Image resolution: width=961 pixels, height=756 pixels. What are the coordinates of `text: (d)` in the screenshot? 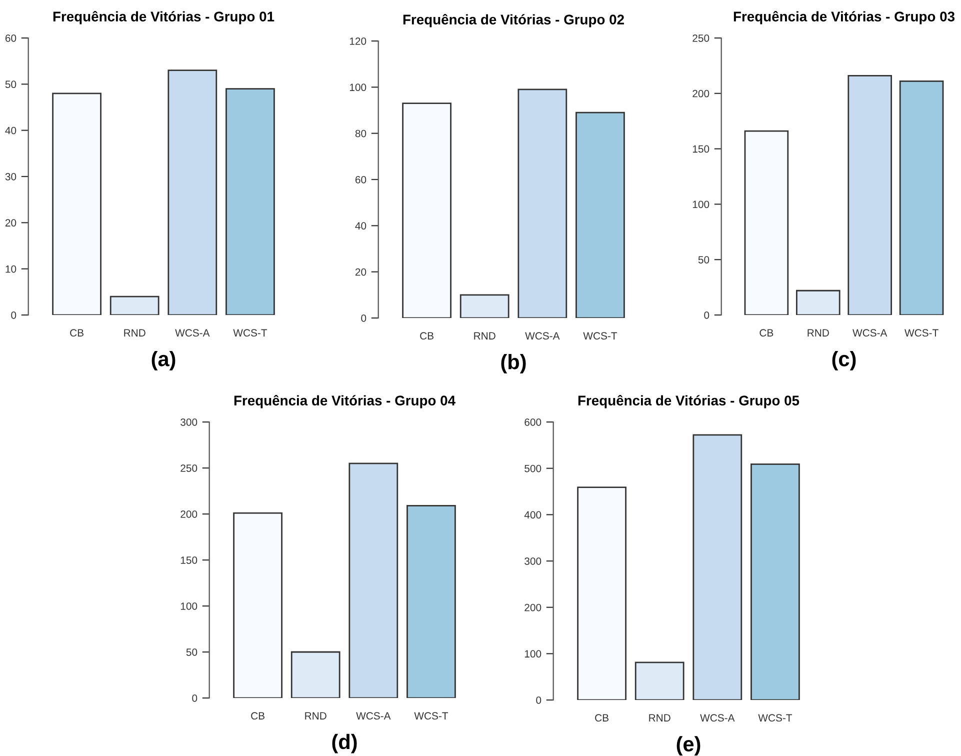 It's located at (344, 744).